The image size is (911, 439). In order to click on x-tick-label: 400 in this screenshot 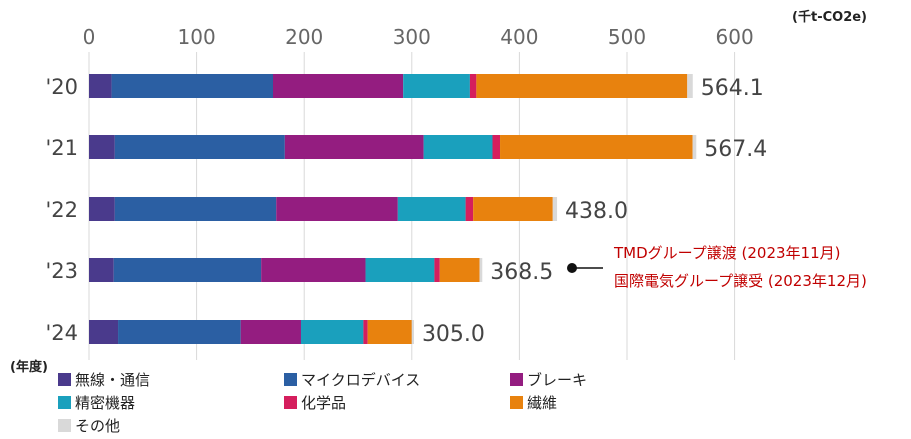, I will do `click(519, 37)`.